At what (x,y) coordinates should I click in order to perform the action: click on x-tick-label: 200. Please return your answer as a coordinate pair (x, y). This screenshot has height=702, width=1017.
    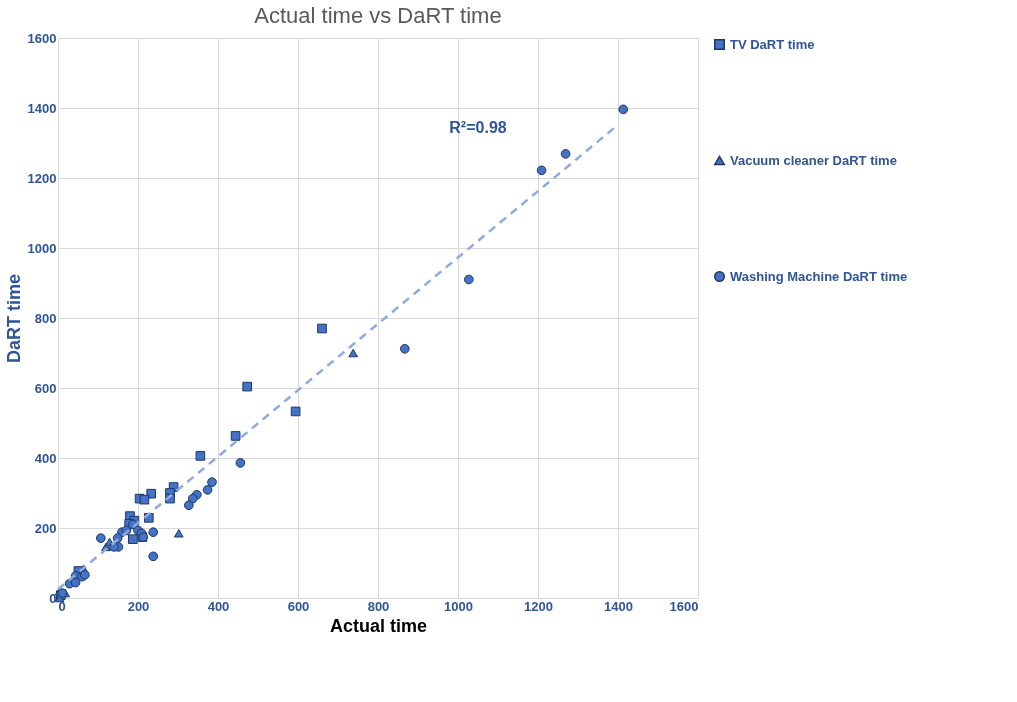
    Looking at the image, I should click on (138, 606).